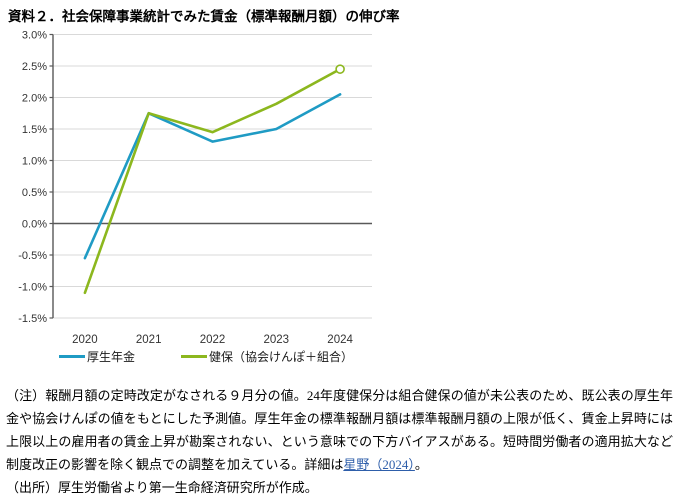 The image size is (680, 503). I want to click on x-tick-label: 2022, so click(213, 340).